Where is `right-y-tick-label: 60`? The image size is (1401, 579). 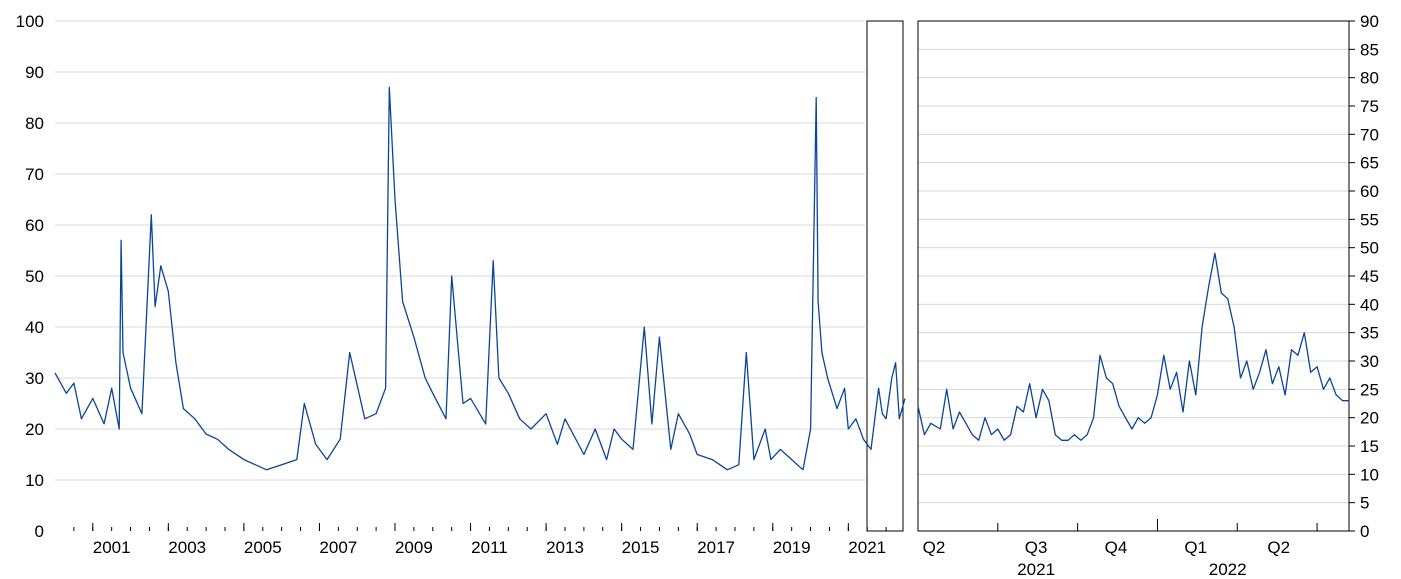 right-y-tick-label: 60 is located at coordinates (1369, 191).